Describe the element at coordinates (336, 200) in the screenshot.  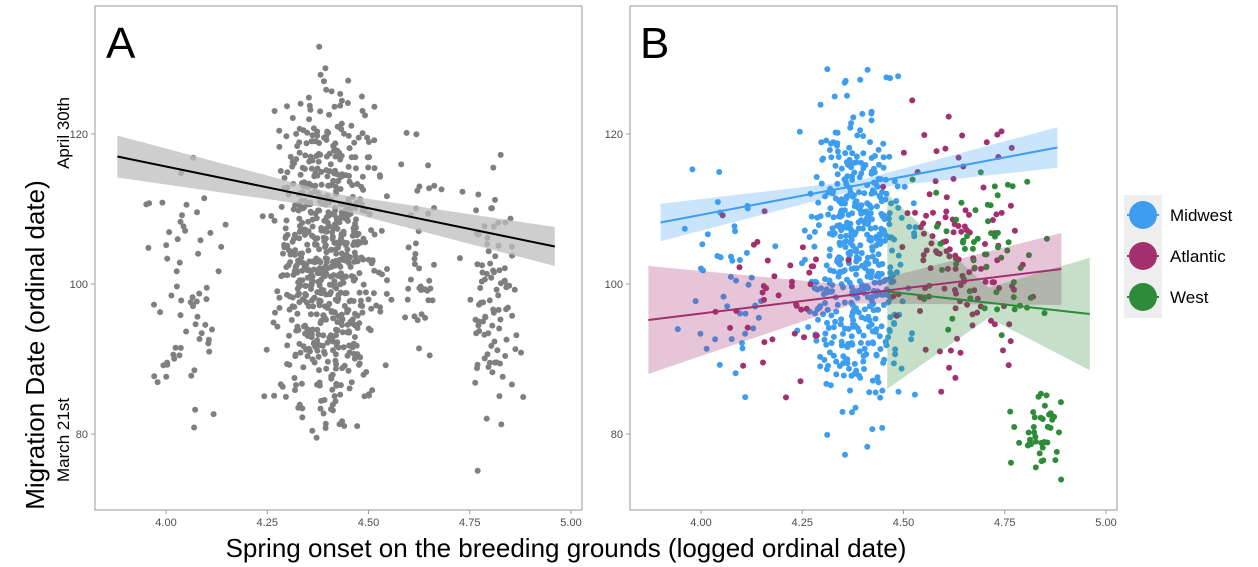
I see `panel-a-fit` at that location.